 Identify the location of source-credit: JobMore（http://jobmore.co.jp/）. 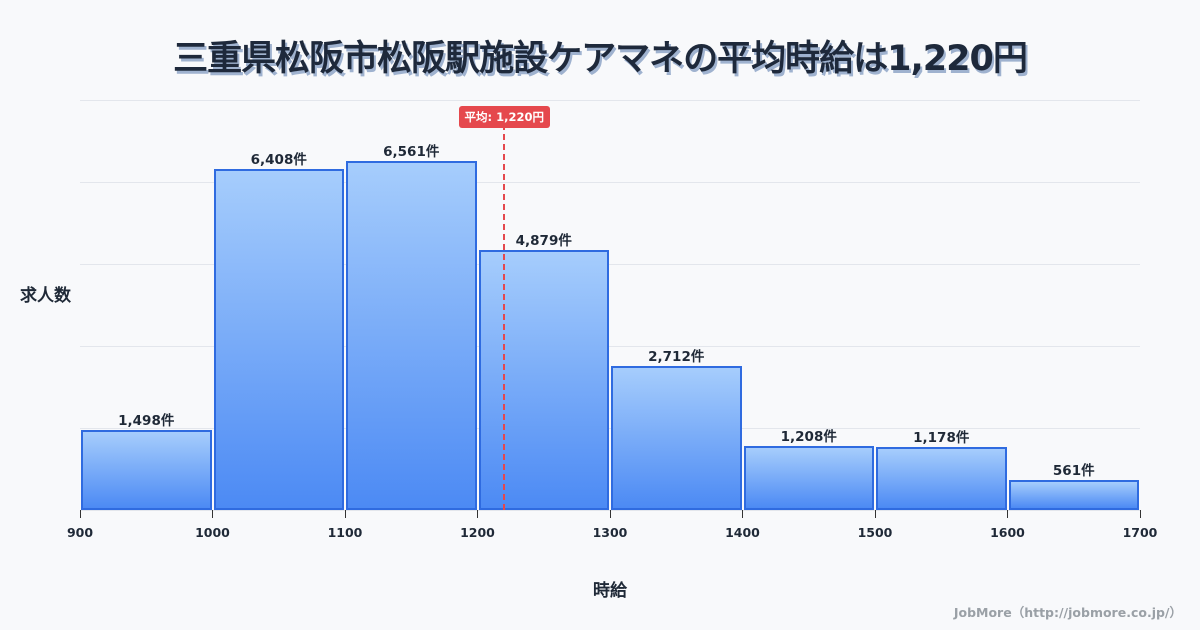
(1067, 612).